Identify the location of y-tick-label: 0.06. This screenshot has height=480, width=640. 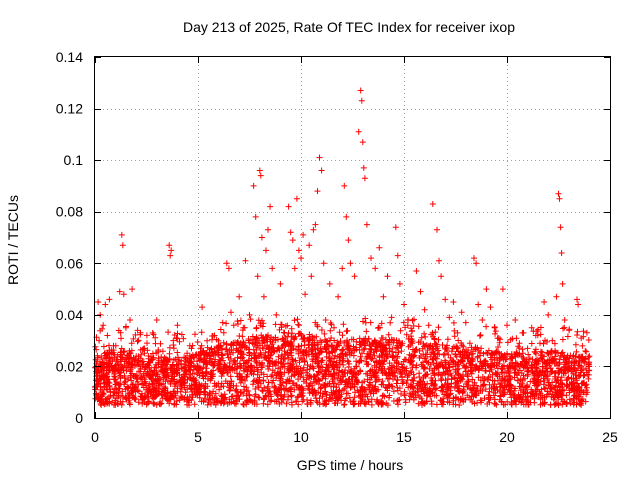
(69, 263).